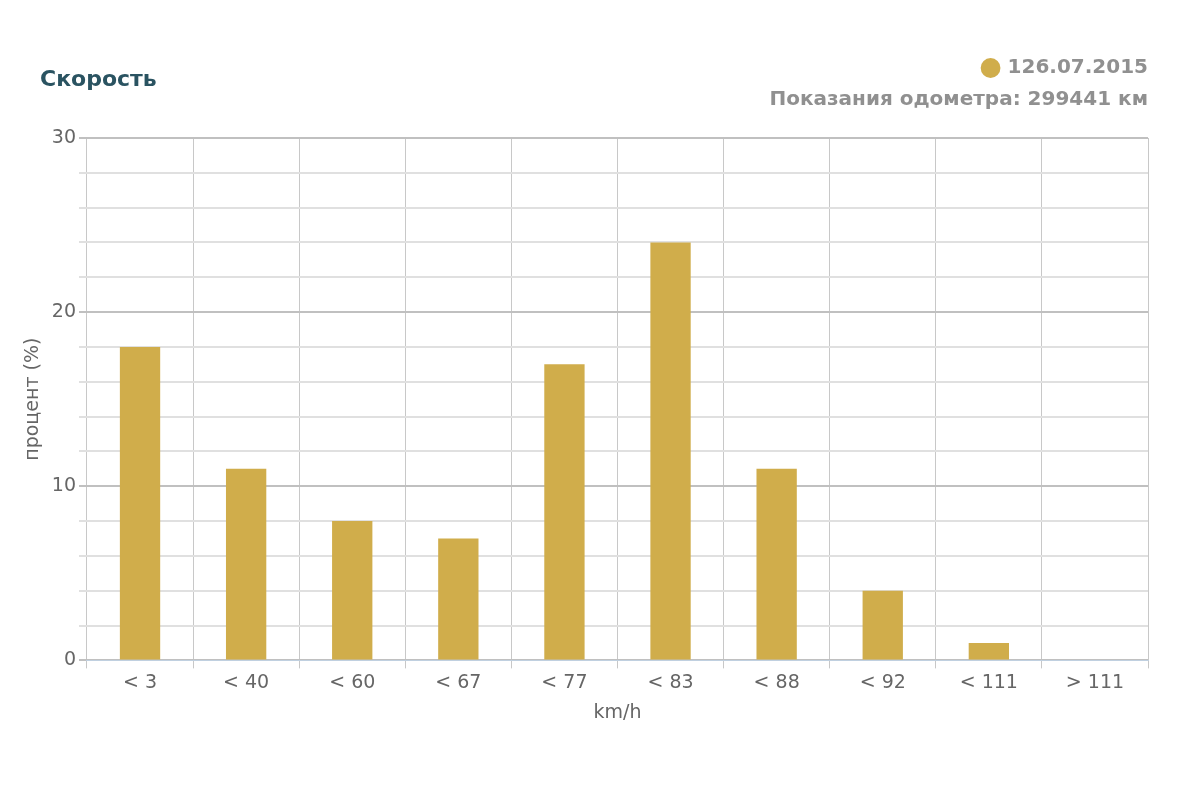 The height and width of the screenshot is (800, 1200). Describe the element at coordinates (458, 680) in the screenshot. I see `x-tick-label: < 67` at that location.